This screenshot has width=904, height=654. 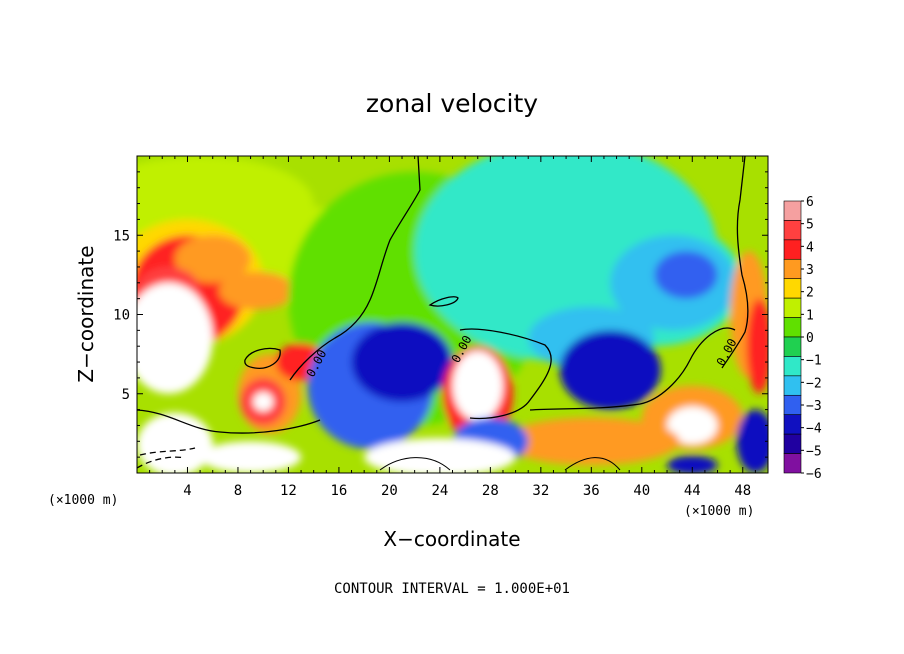 I want to click on x-tick-label: 16, so click(x=338, y=491).